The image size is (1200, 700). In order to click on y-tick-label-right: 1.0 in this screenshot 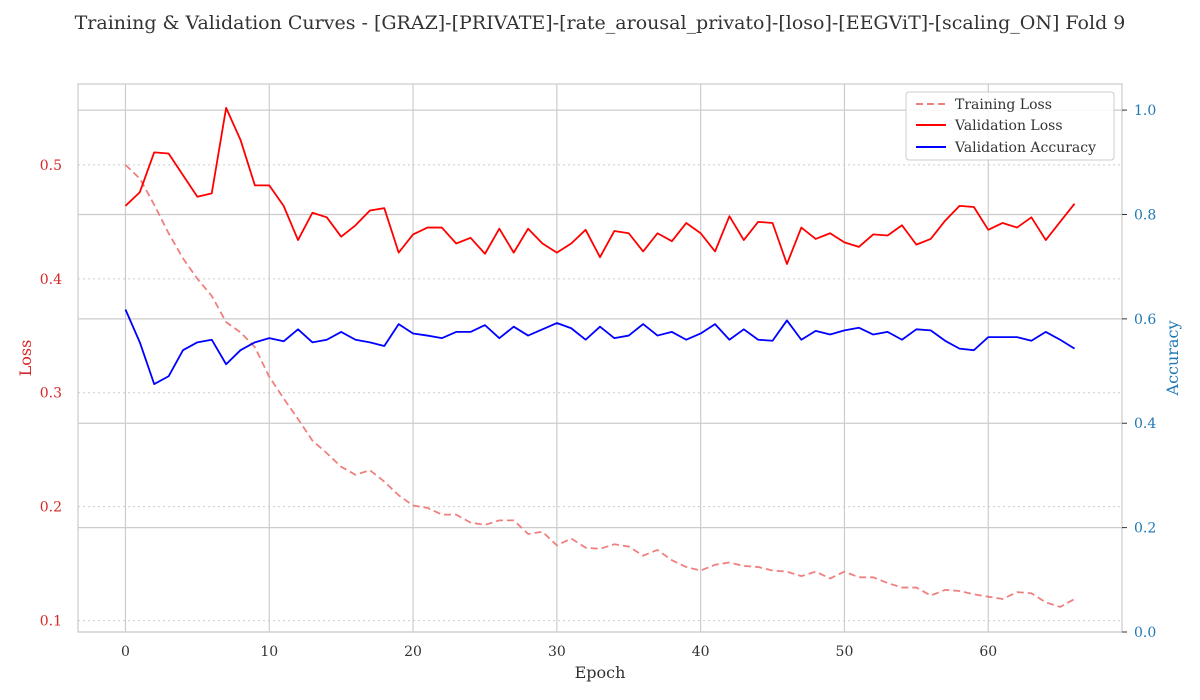, I will do `click(1145, 111)`.